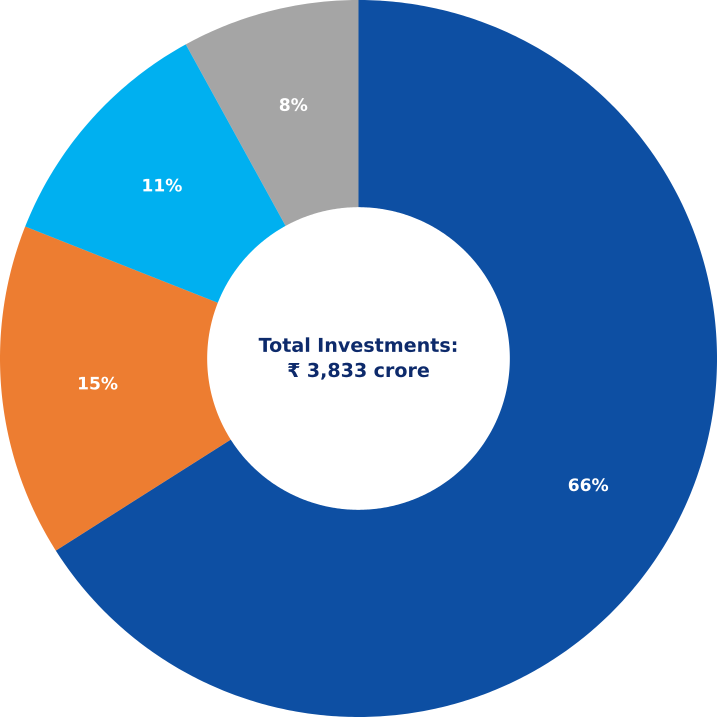 The width and height of the screenshot is (717, 717). Describe the element at coordinates (98, 383) in the screenshot. I see `data-label: 15%` at that location.